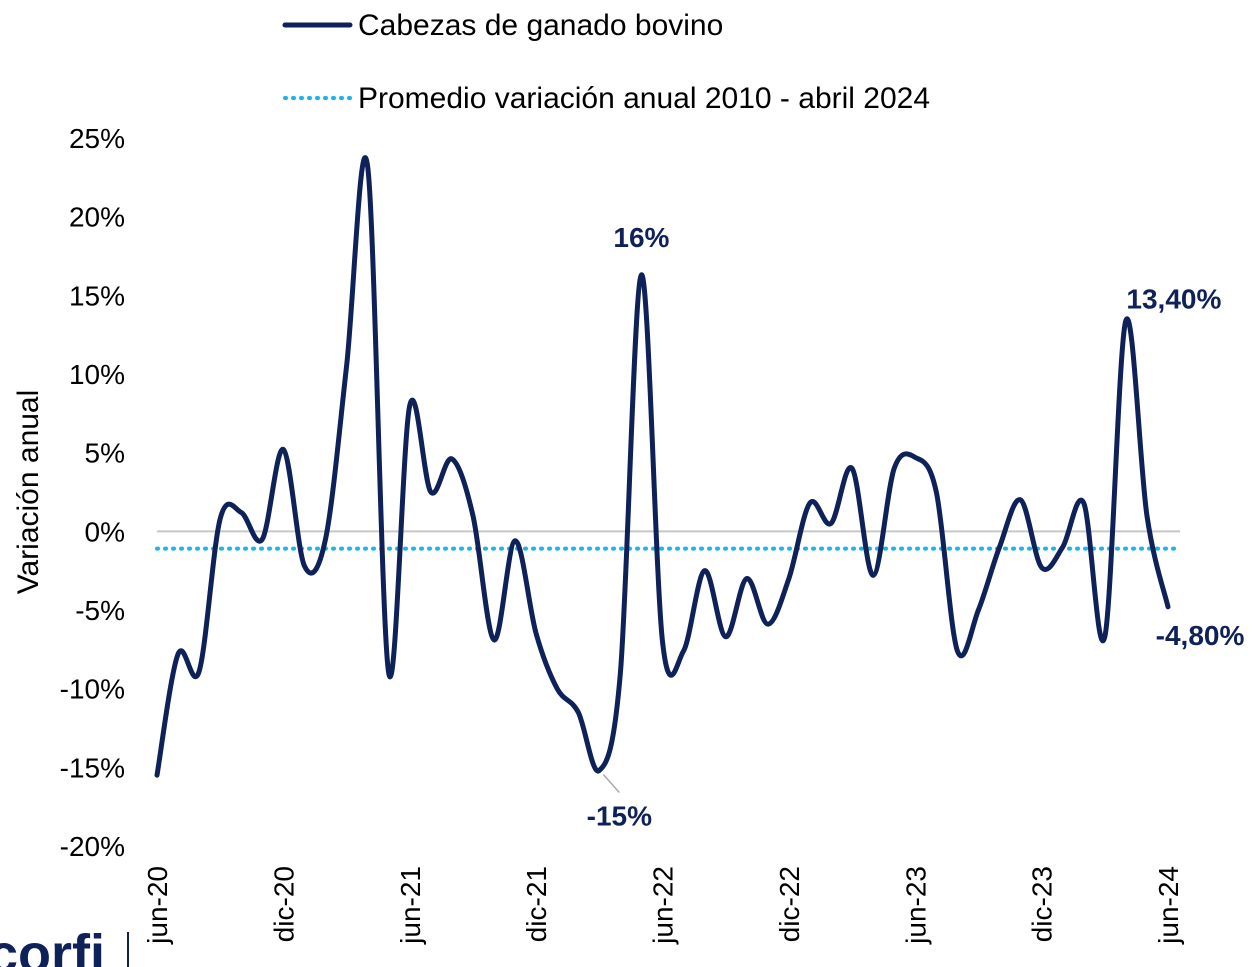 Image resolution: width=1256 pixels, height=967 pixels. Describe the element at coordinates (105, 453) in the screenshot. I see `y-tick-label: 5%` at that location.